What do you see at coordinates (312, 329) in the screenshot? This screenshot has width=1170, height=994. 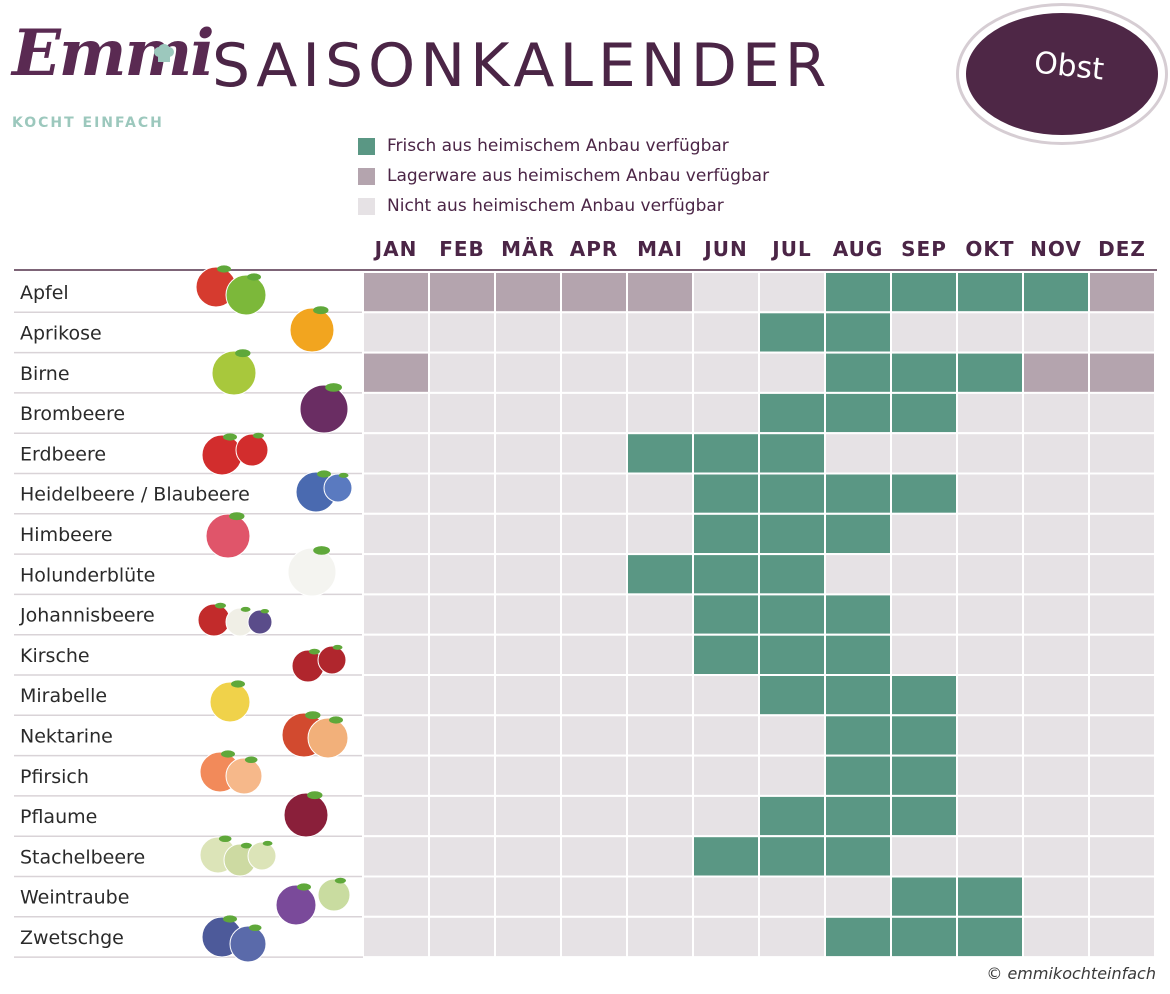 I see `apricot-icon` at bounding box center [312, 329].